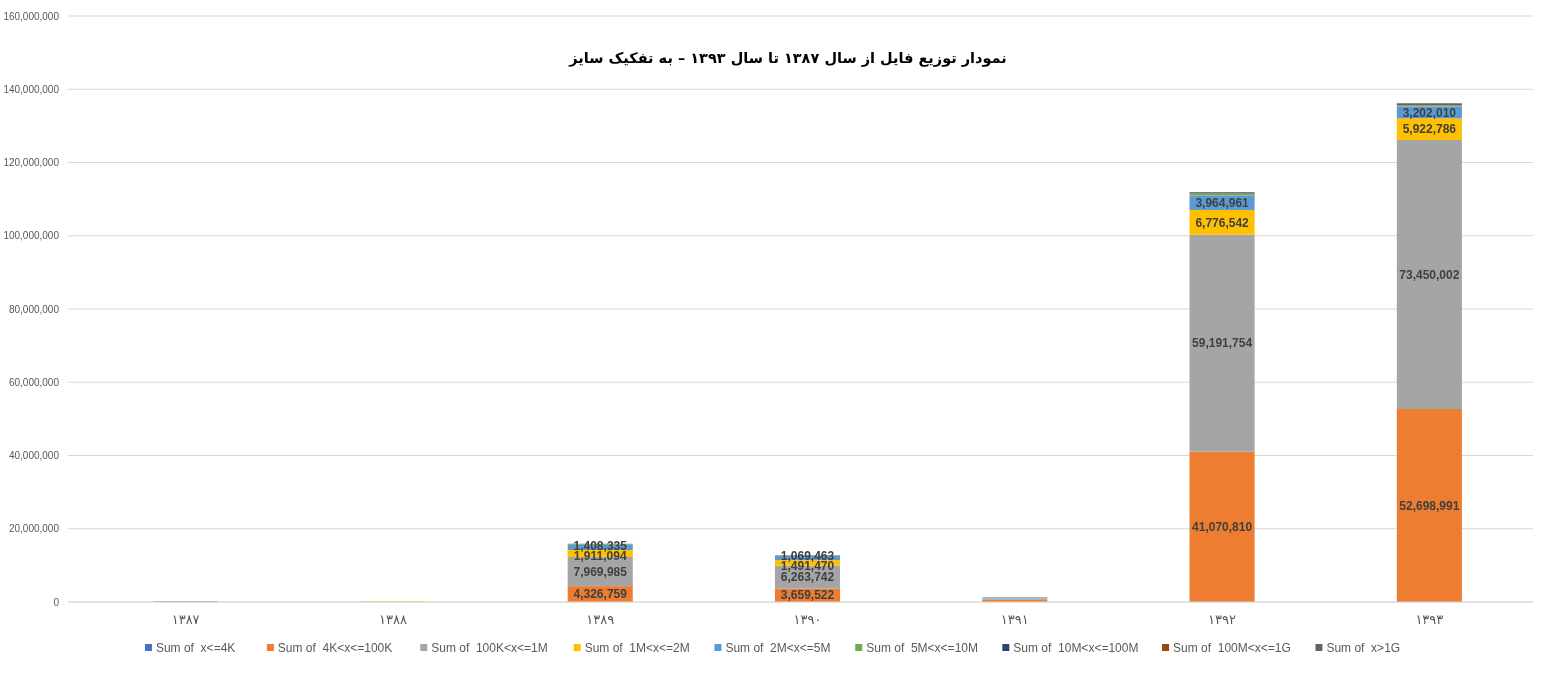  I want to click on text: نمودار توزیع فایل از سال ۱۳۸۷ تا سال ۱۳۹۳ – به تفکیک سایز, so click(787, 59).